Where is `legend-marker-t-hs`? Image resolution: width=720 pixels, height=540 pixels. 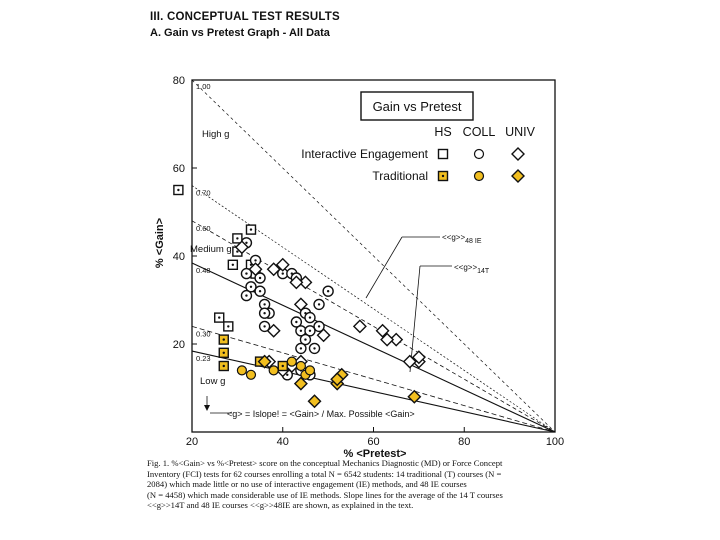
legend-marker-t-hs is located at coordinates (443, 176).